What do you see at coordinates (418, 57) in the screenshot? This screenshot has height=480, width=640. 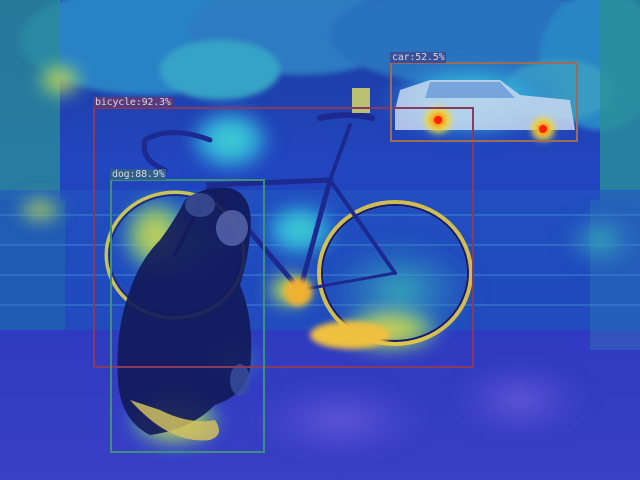 I see `car-detection-label: car:52.5%` at bounding box center [418, 57].